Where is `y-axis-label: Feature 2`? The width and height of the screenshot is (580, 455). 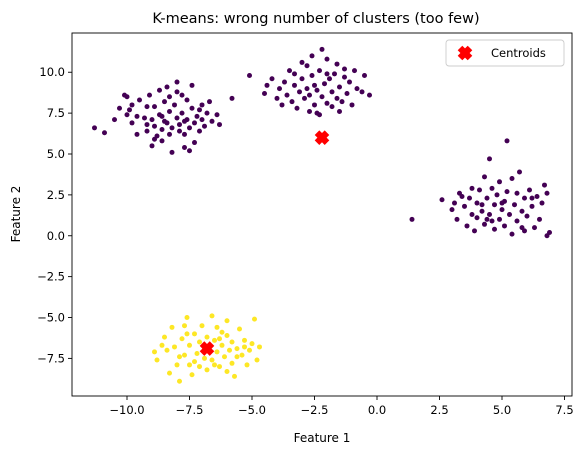 y-axis-label: Feature 2 is located at coordinates (16, 214).